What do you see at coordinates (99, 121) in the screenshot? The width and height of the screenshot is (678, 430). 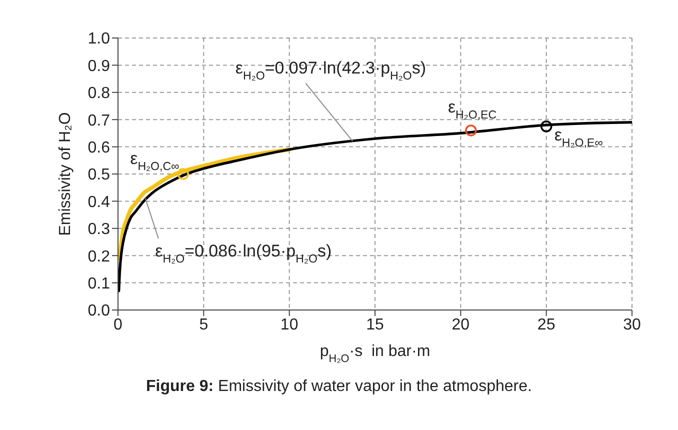 I see `y-tick-label: 0.7` at bounding box center [99, 121].